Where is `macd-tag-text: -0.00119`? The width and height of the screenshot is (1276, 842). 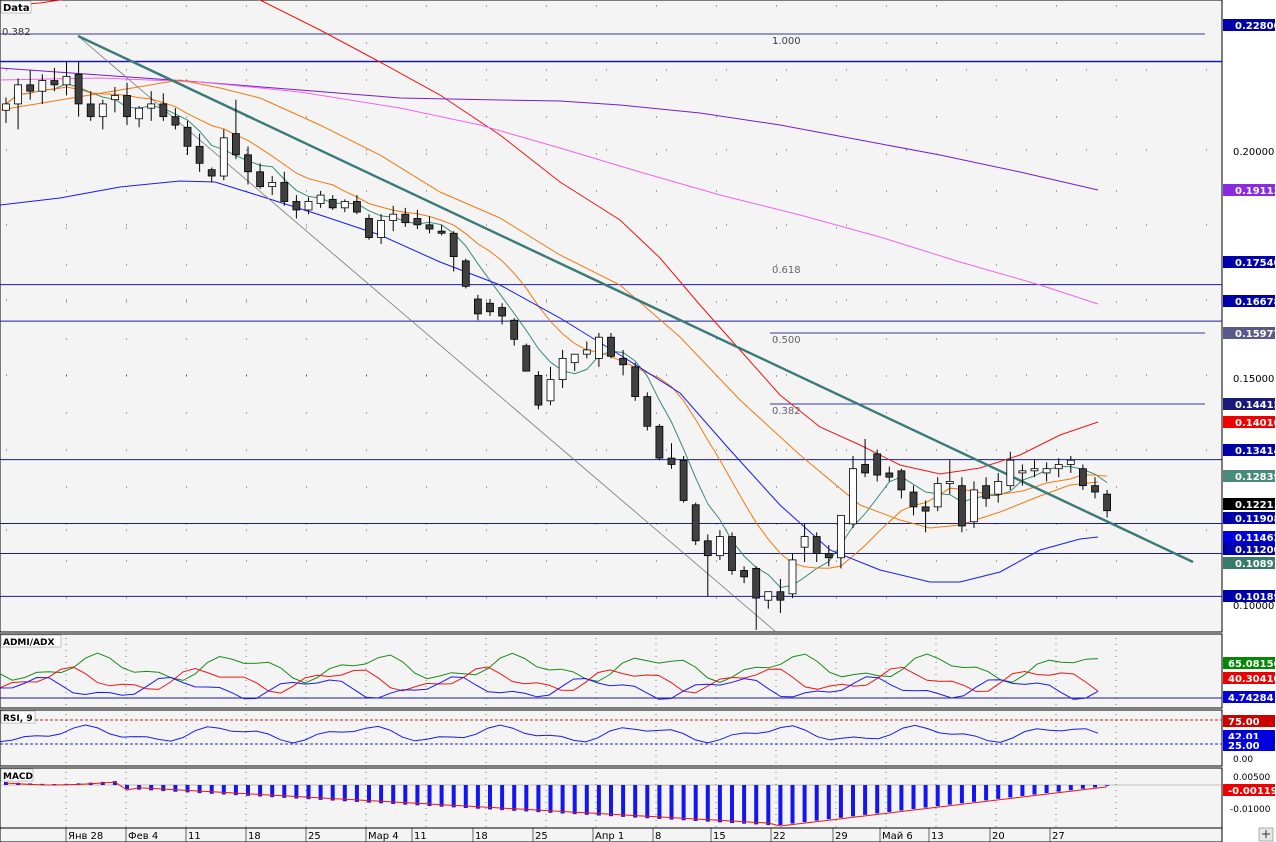 macd-tag-text: -0.00119 is located at coordinates (1252, 791).